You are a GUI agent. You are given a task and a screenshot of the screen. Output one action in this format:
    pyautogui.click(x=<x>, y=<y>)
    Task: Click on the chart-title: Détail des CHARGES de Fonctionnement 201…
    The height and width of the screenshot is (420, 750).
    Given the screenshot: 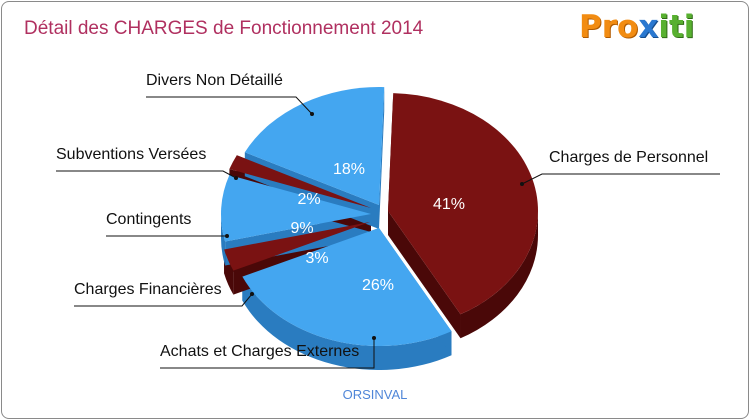 What is the action you would take?
    pyautogui.click(x=224, y=28)
    